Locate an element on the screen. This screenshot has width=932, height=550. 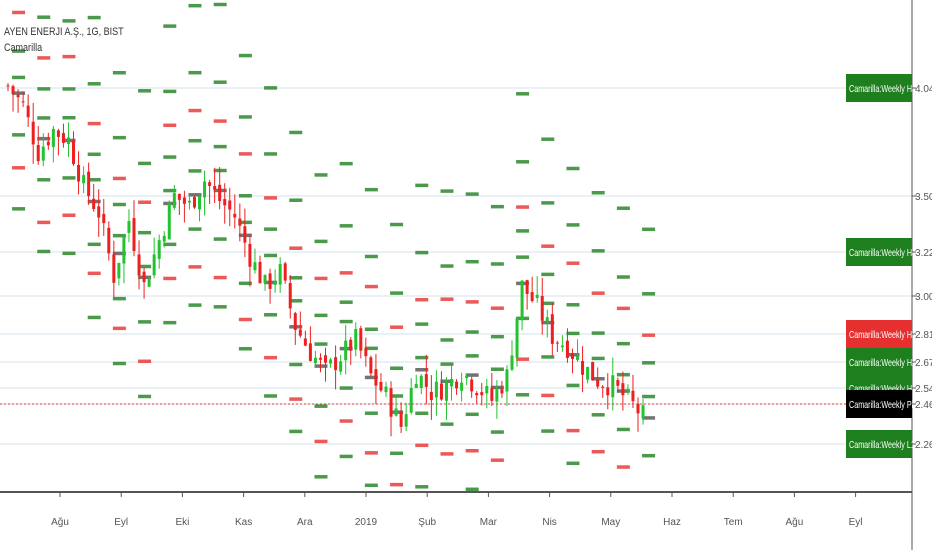
x-tick-label: Kas is located at coordinates (243, 522).